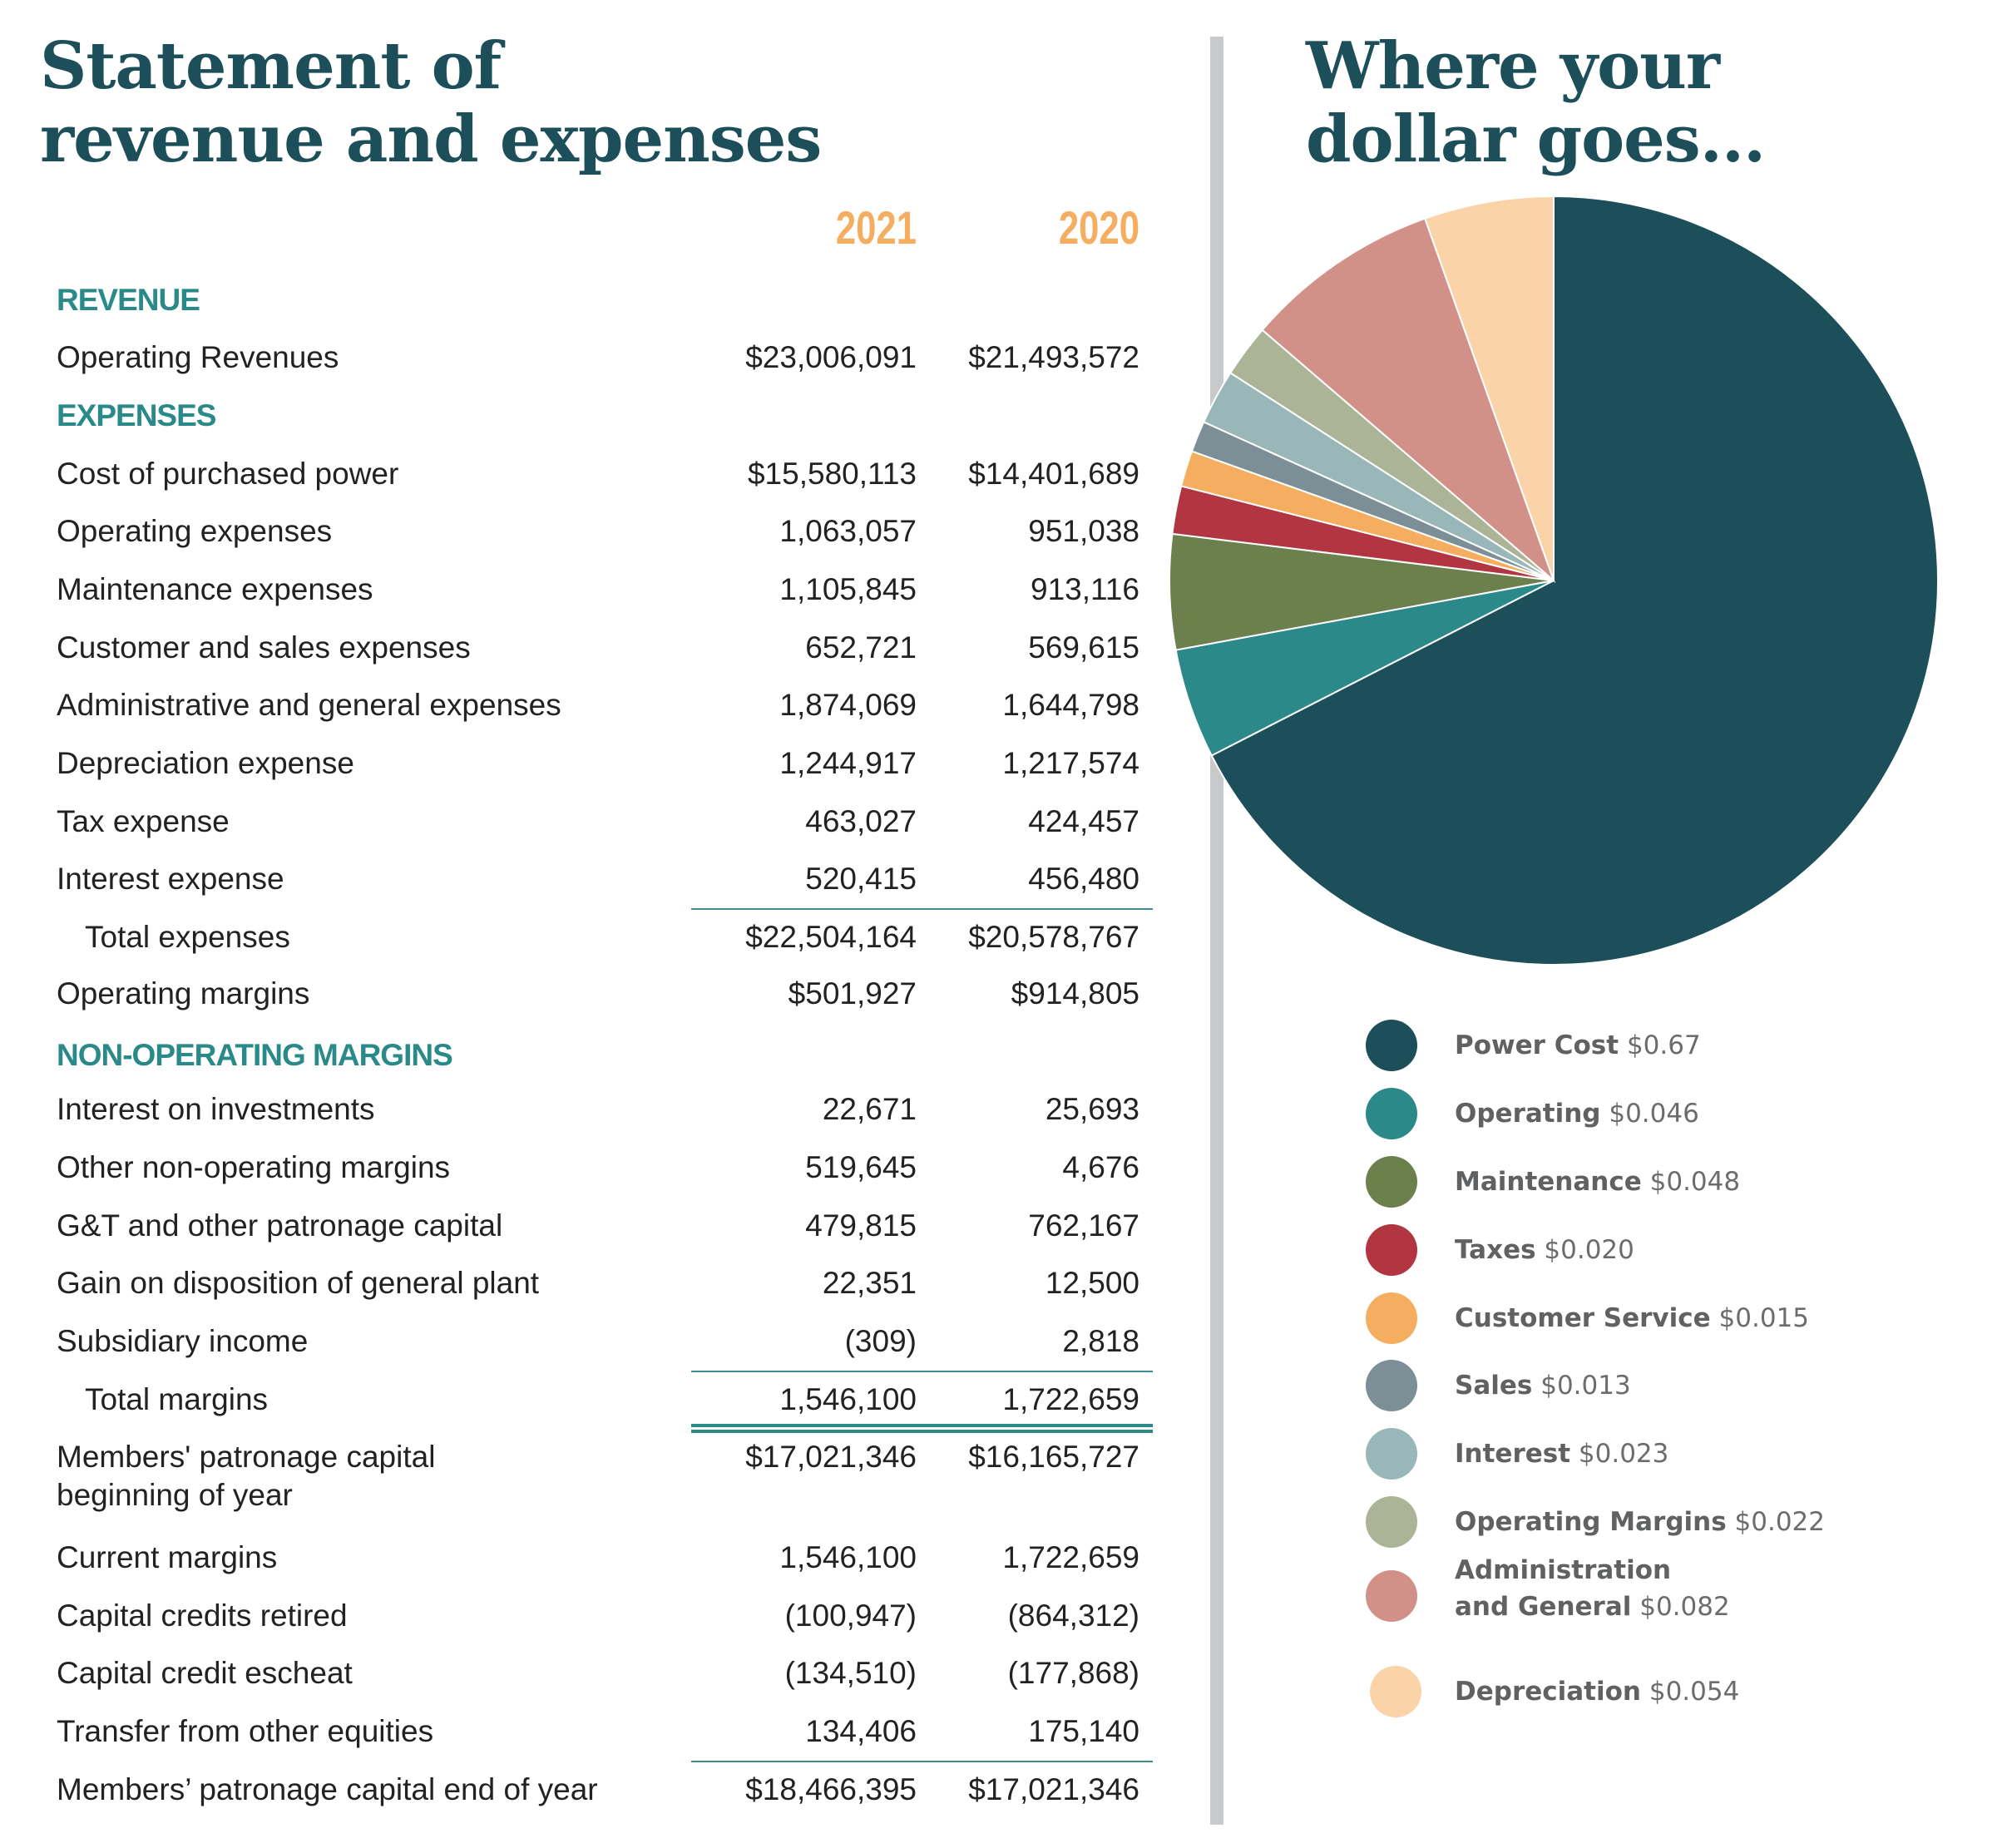 Image resolution: width=2002 pixels, height=1848 pixels. I want to click on legend-name: Depreciation, so click(1548, 1692).